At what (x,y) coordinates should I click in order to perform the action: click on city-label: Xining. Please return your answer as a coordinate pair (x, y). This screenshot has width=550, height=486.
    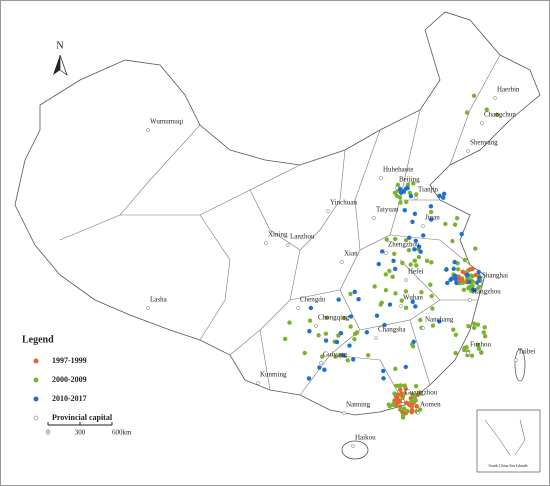
    Looking at the image, I should click on (278, 235).